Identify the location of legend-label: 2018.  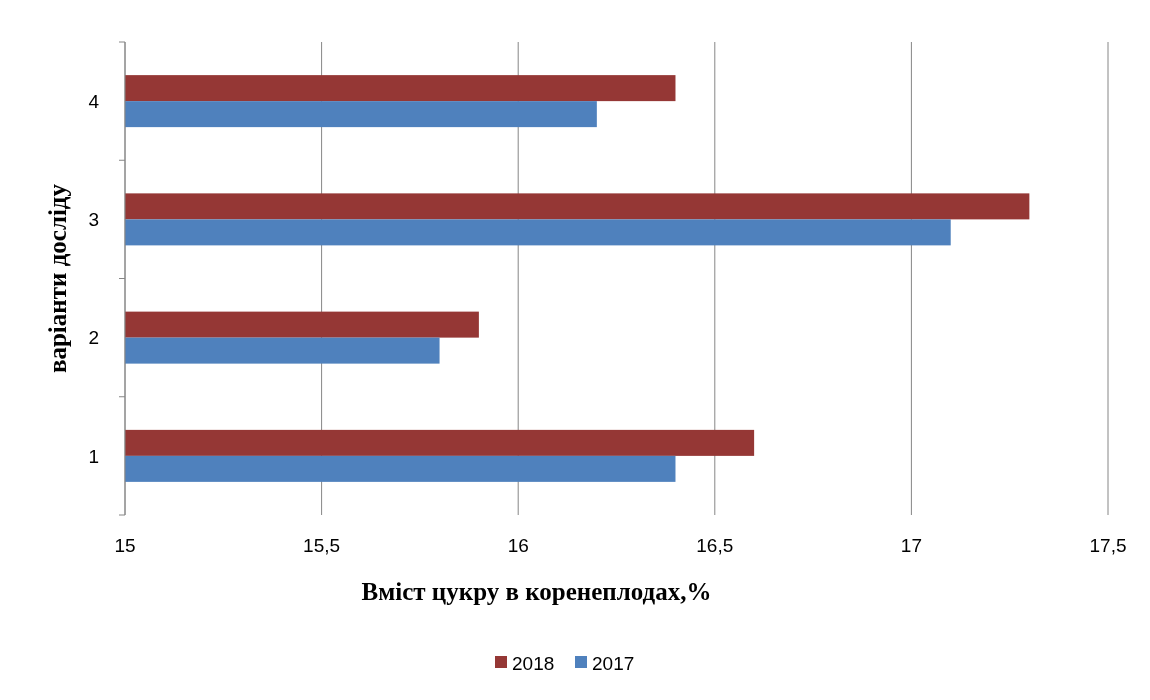
(533, 663).